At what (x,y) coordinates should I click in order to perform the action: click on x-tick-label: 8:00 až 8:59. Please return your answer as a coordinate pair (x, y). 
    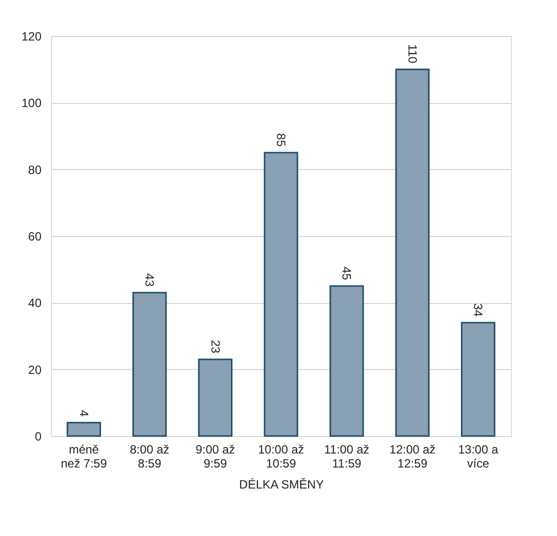
    Looking at the image, I should click on (150, 456).